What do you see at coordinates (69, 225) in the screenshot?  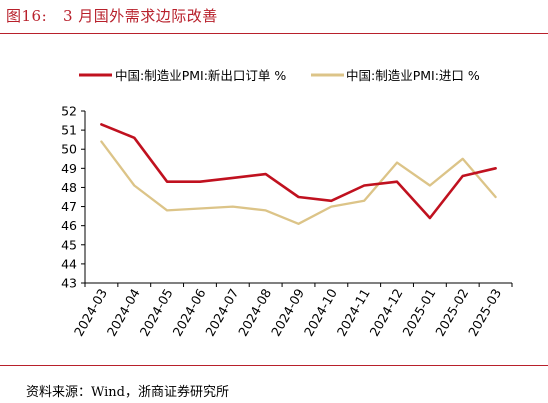 I see `y-tick-label: 46` at bounding box center [69, 225].